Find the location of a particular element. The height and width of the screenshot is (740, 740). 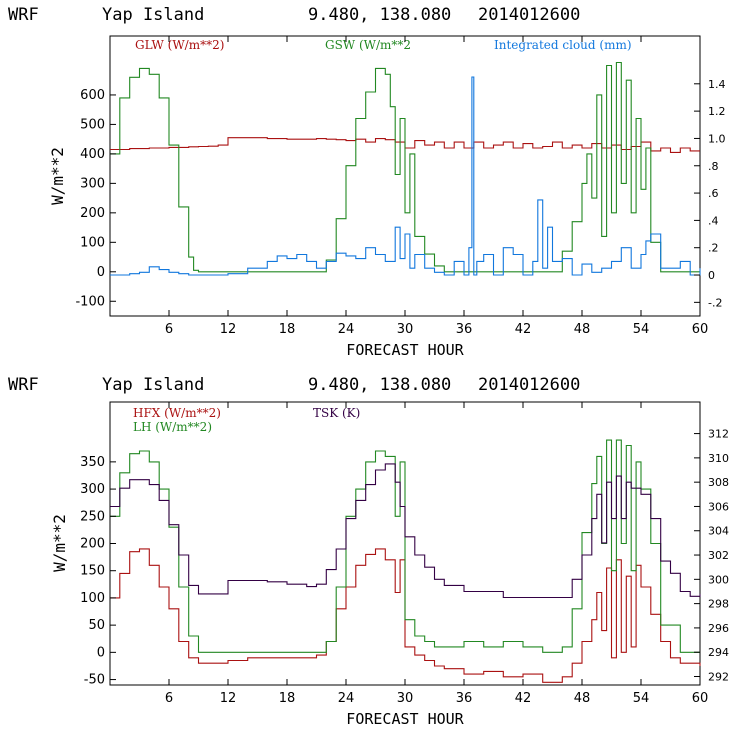

y2-tick-label: 1.0 is located at coordinates (717, 138).